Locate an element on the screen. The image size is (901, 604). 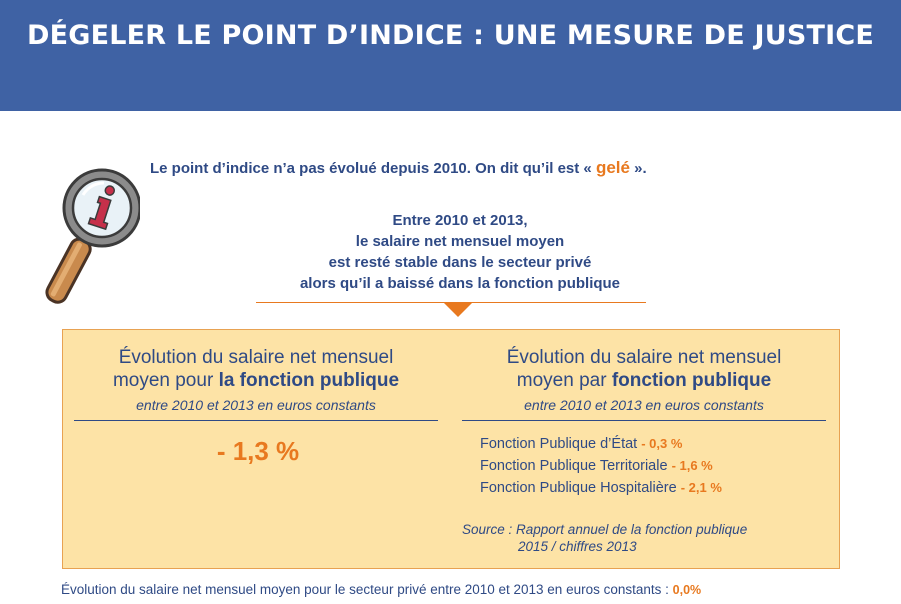
list-item: Fonction Publique d’État - 0,3 % is located at coordinates (650, 444).